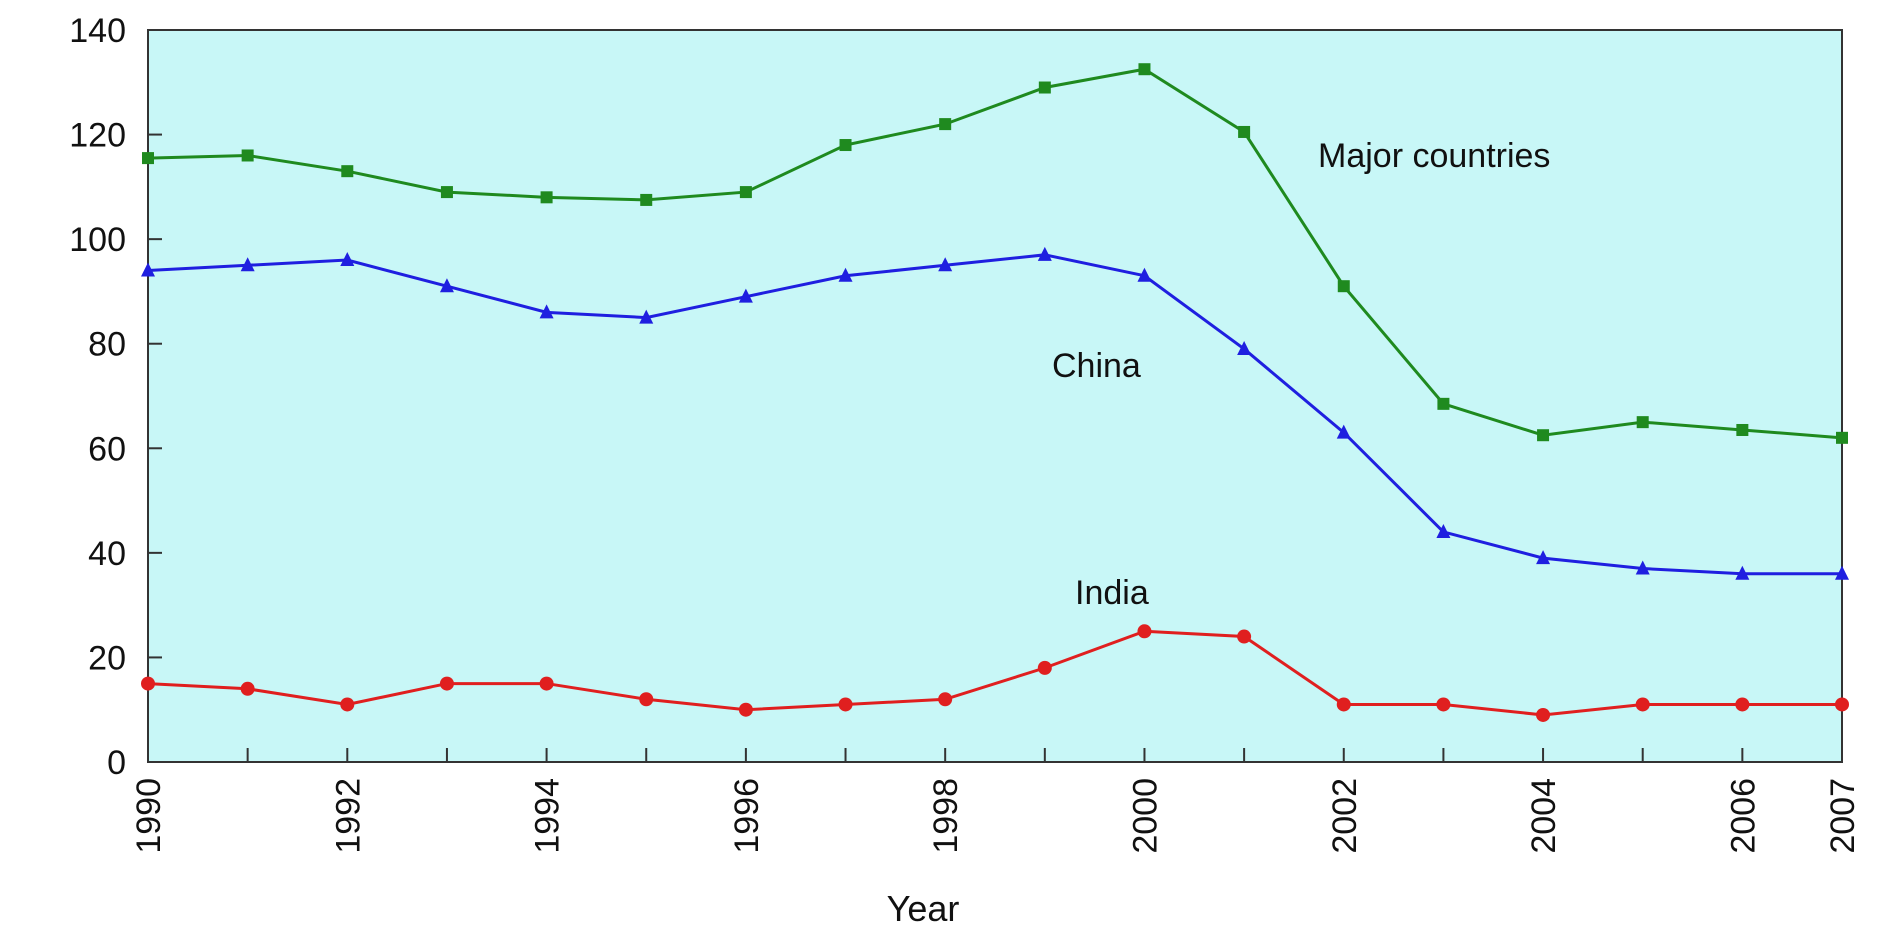 The width and height of the screenshot is (1881, 931). What do you see at coordinates (1743, 816) in the screenshot?
I see `x-tick-label: 2006` at bounding box center [1743, 816].